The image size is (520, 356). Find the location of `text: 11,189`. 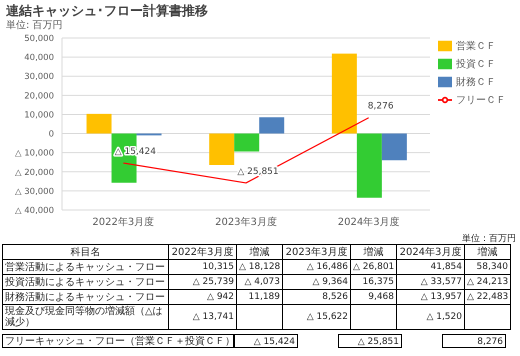

text: 11,189 is located at coordinates (259, 297).